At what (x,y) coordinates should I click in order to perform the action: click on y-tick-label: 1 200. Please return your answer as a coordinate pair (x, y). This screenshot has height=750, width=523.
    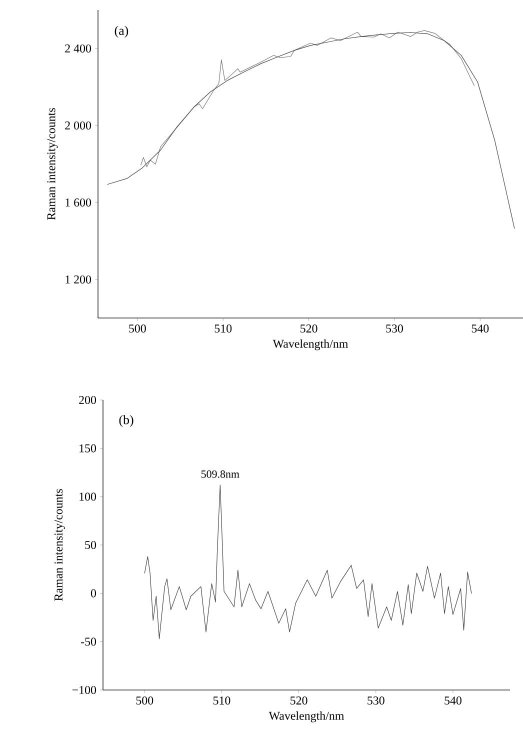
    Looking at the image, I should click on (79, 279).